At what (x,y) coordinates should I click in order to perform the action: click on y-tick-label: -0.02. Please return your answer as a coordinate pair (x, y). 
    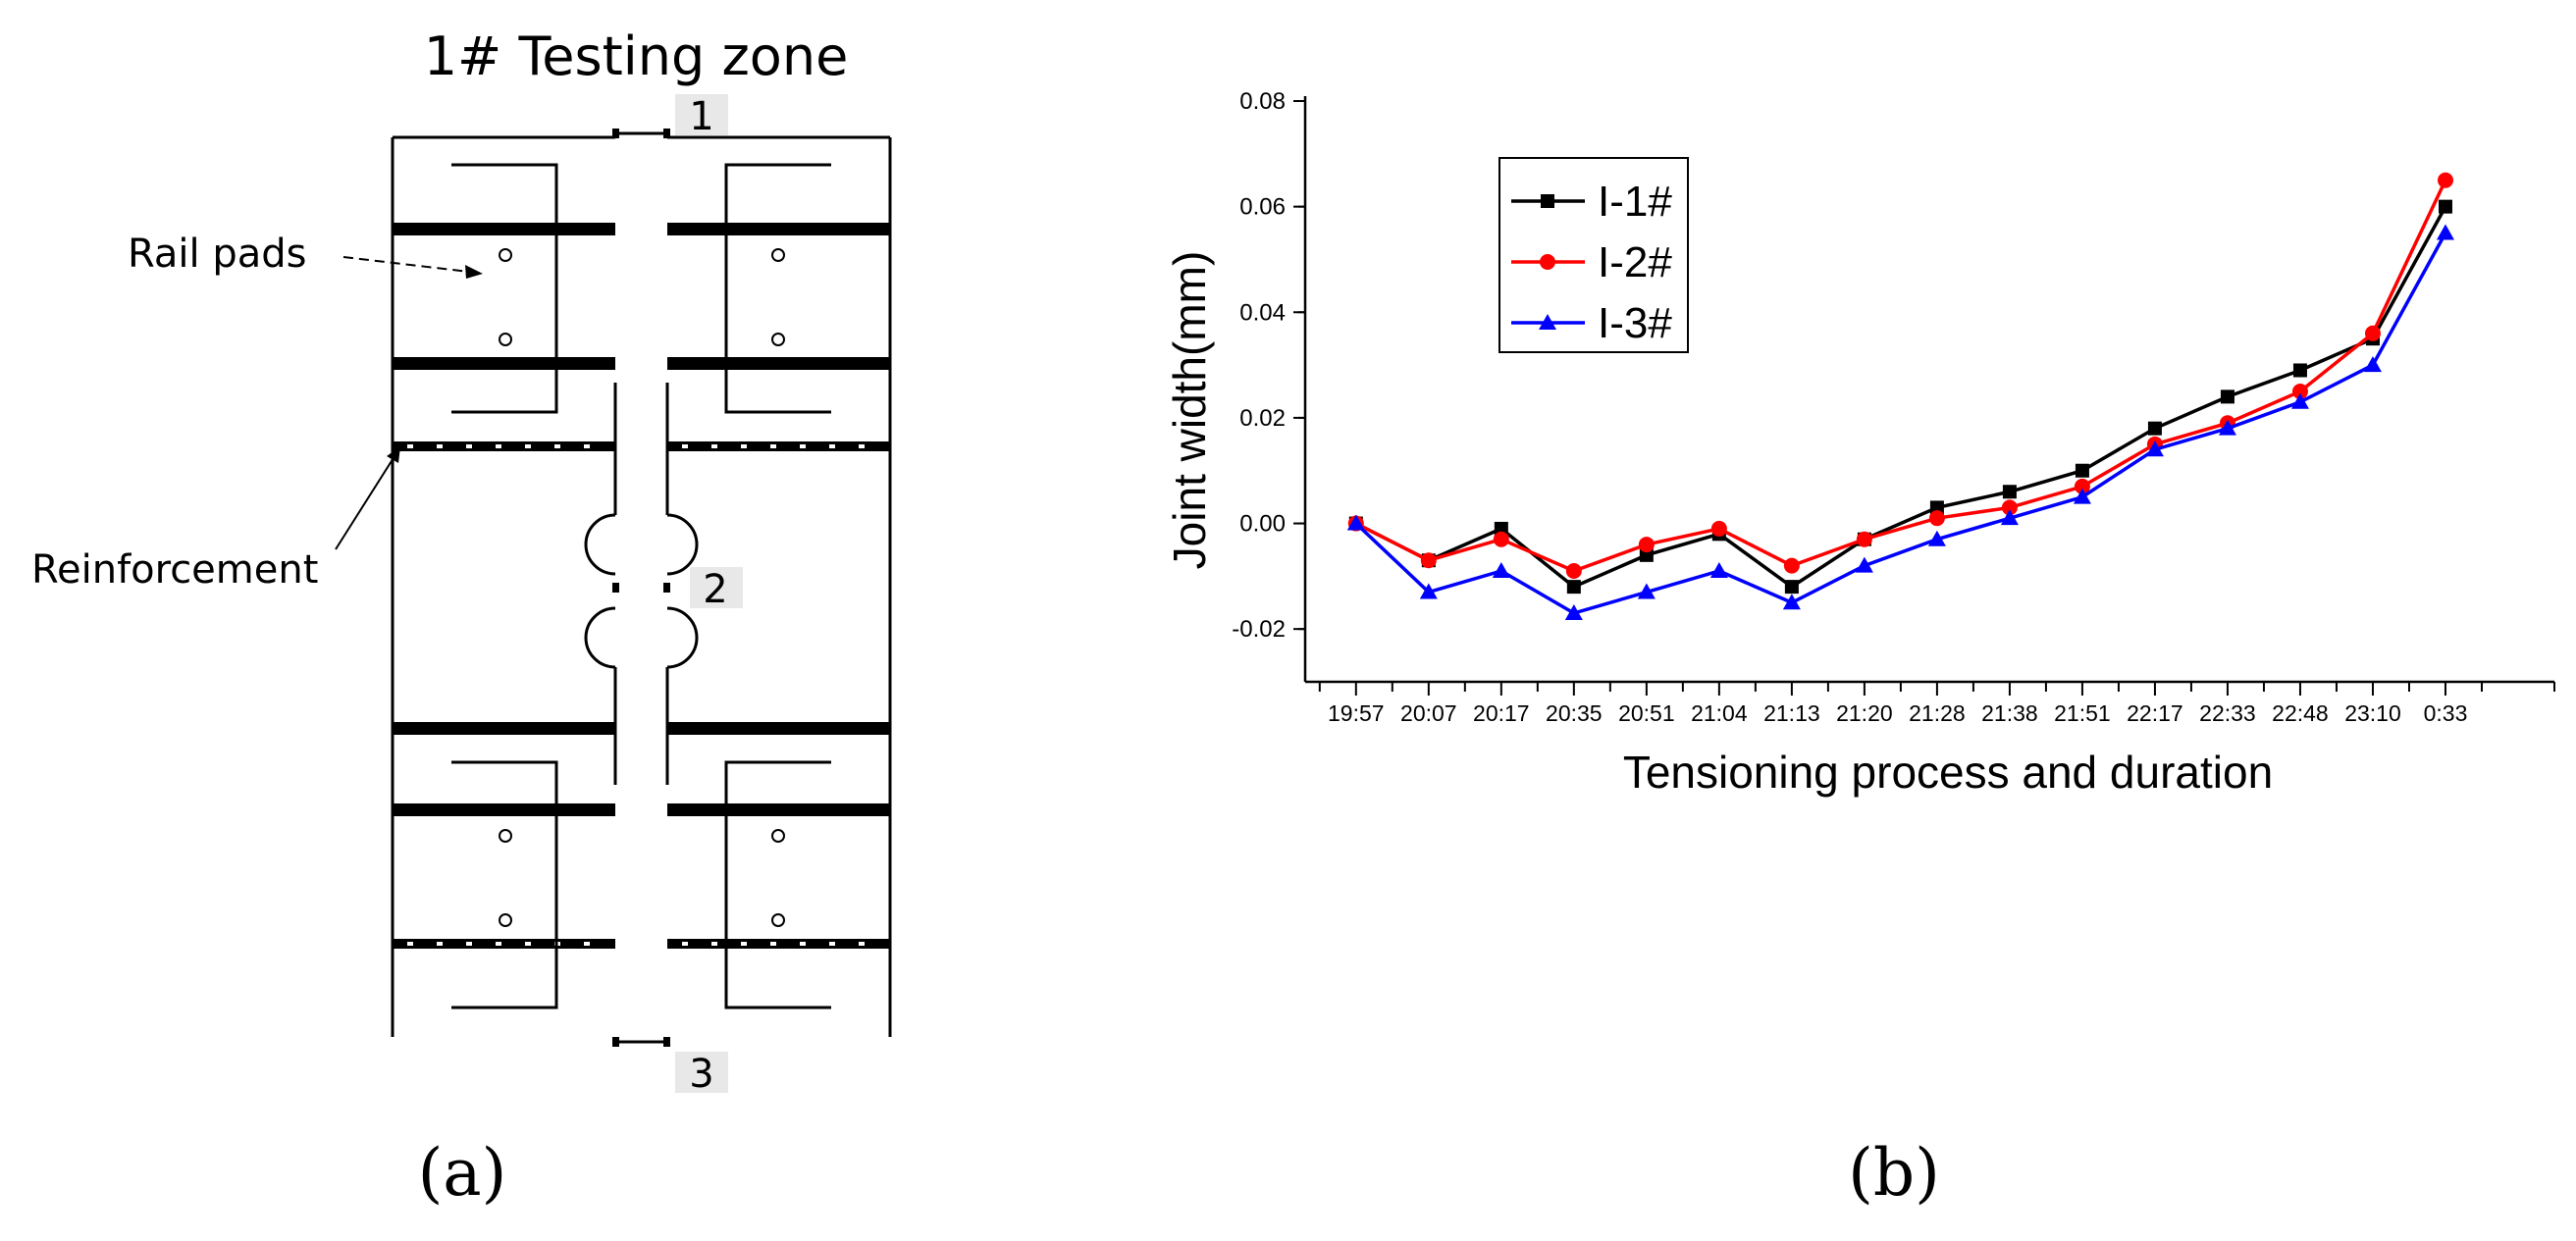
    Looking at the image, I should click on (1259, 630).